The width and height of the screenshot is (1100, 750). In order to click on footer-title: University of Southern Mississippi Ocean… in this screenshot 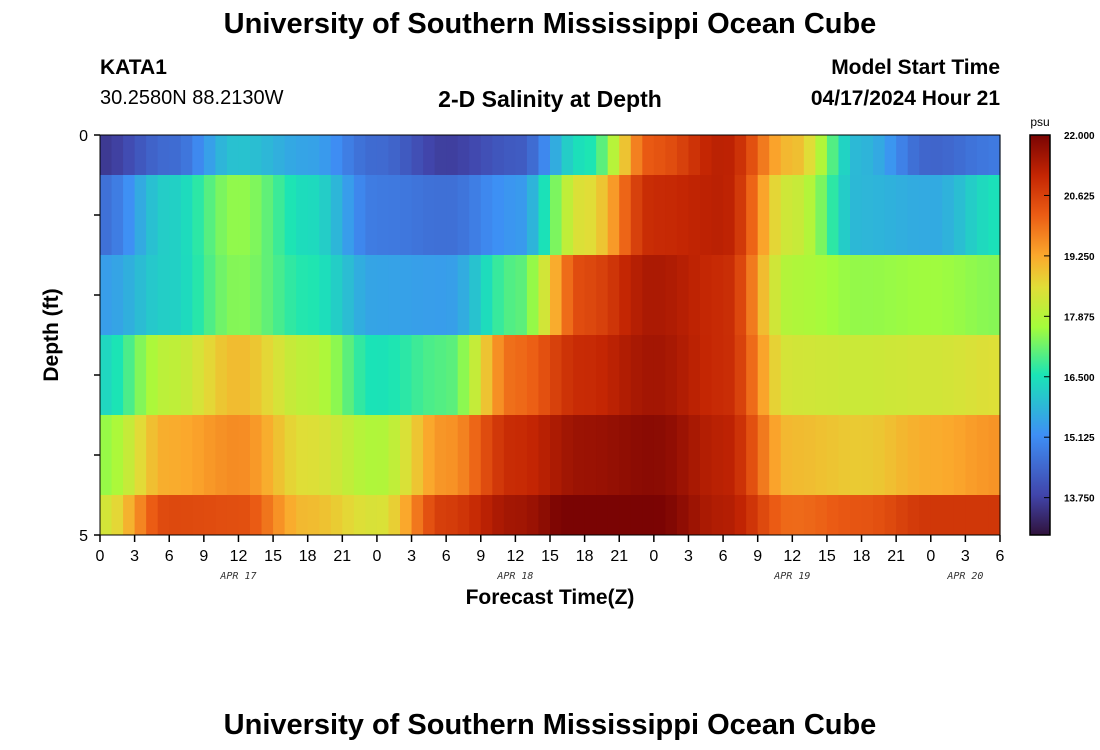, I will do `click(550, 725)`.